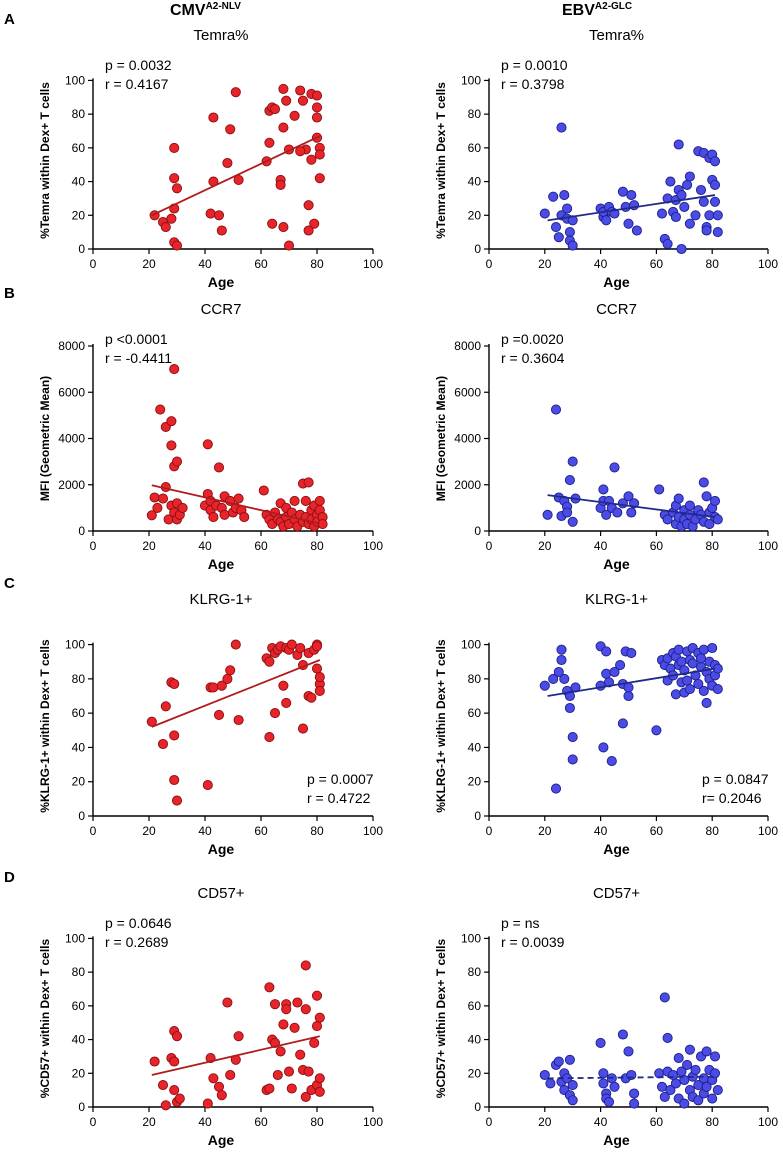 The height and width of the screenshot is (1159, 783). Describe the element at coordinates (317, 831) in the screenshot. I see `x-tick-label: 80` at that location.